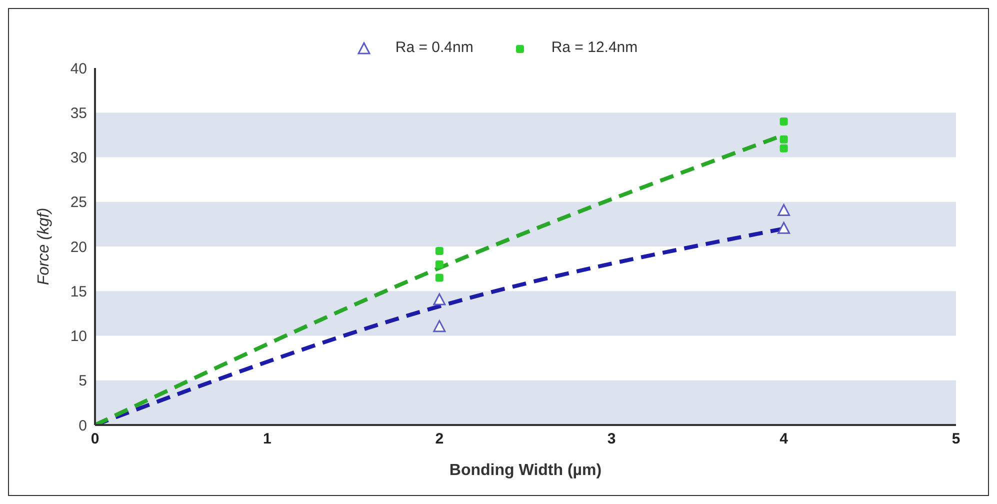  Describe the element at coordinates (78, 113) in the screenshot. I see `y-tick-label: 35` at that location.